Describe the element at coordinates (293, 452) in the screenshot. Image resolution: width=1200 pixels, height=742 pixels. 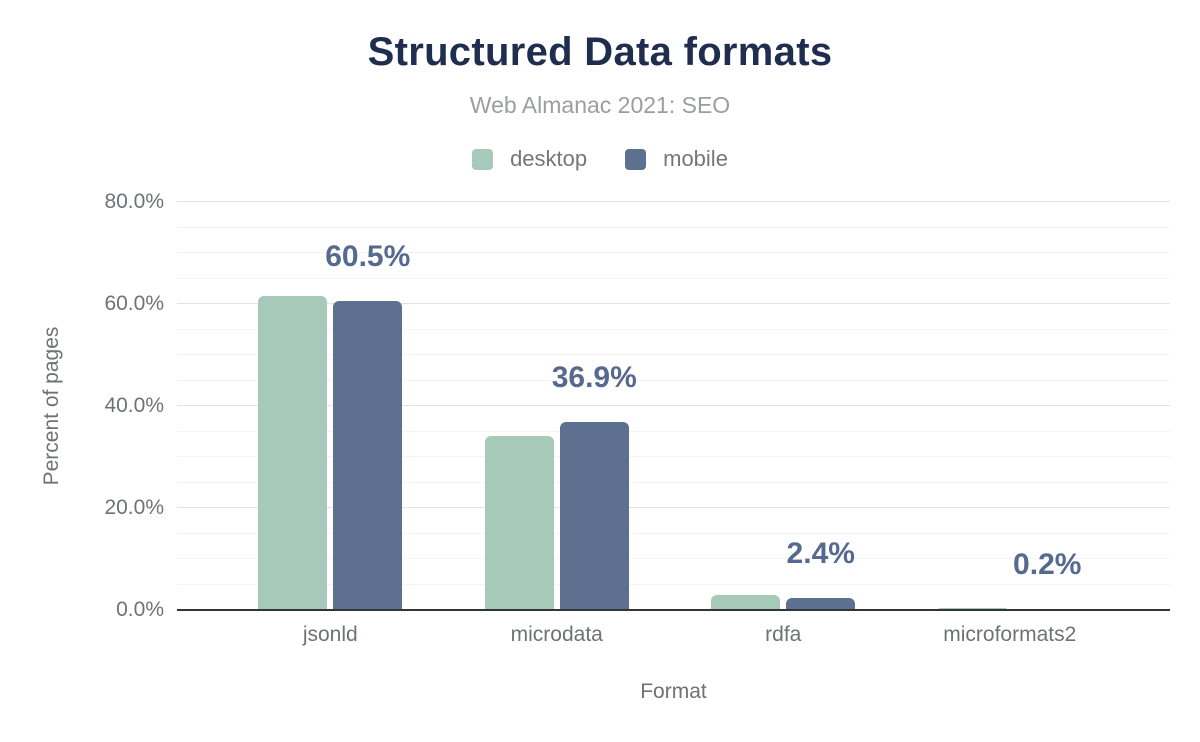
I see `bar-jsonld-desktop` at that location.